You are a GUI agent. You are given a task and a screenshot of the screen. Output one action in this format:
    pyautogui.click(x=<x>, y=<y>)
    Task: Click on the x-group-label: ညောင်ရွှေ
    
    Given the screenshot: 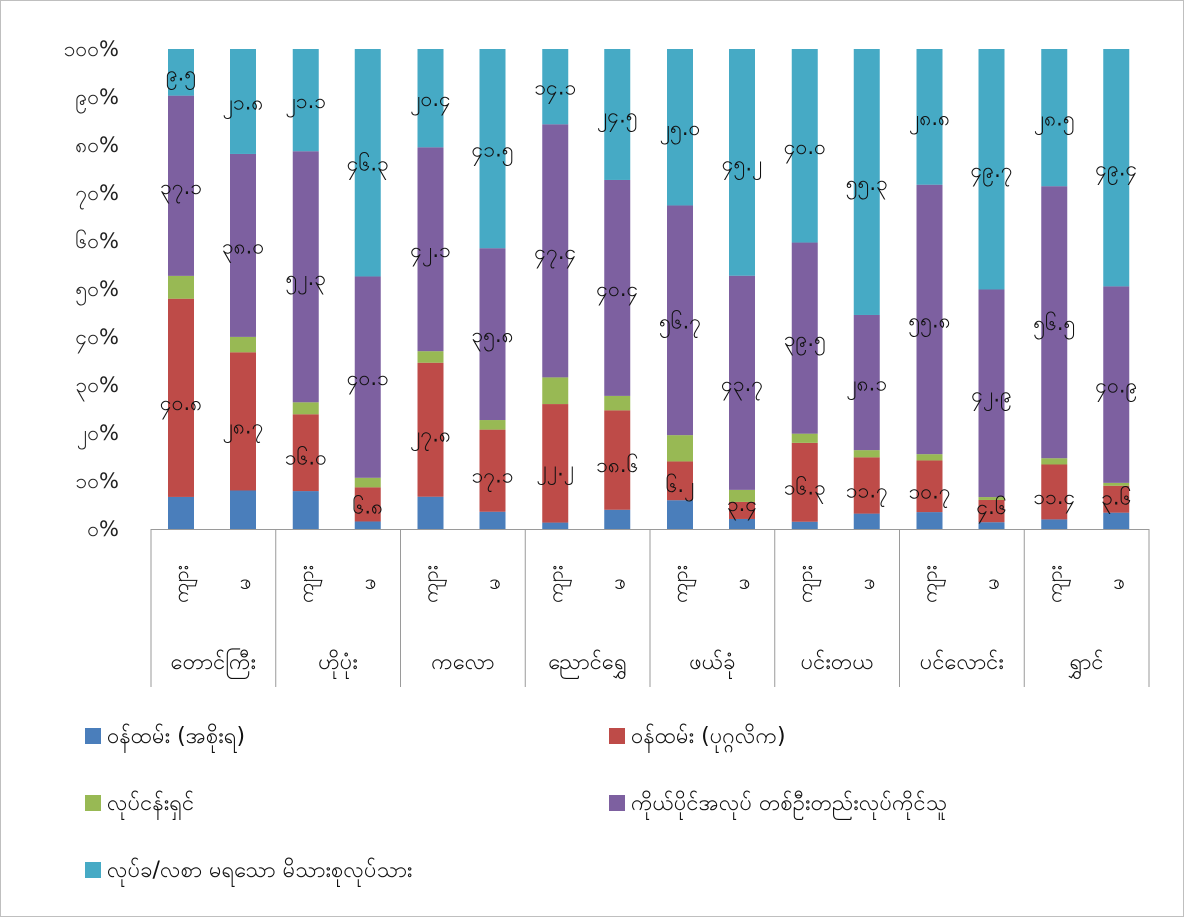 What is the action you would take?
    pyautogui.click(x=587, y=664)
    